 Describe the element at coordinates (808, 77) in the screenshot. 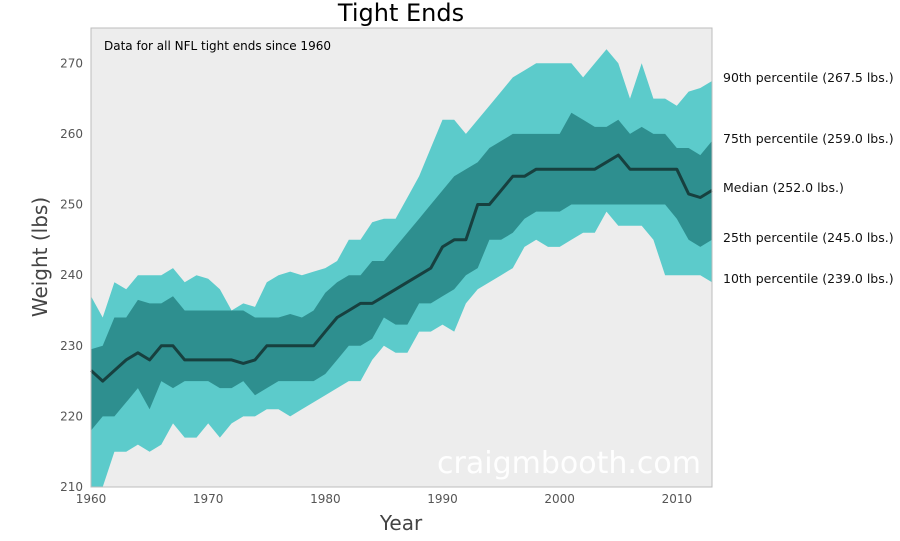

I see `percentile-label: 90th percentile (267.5 lbs.)` at that location.